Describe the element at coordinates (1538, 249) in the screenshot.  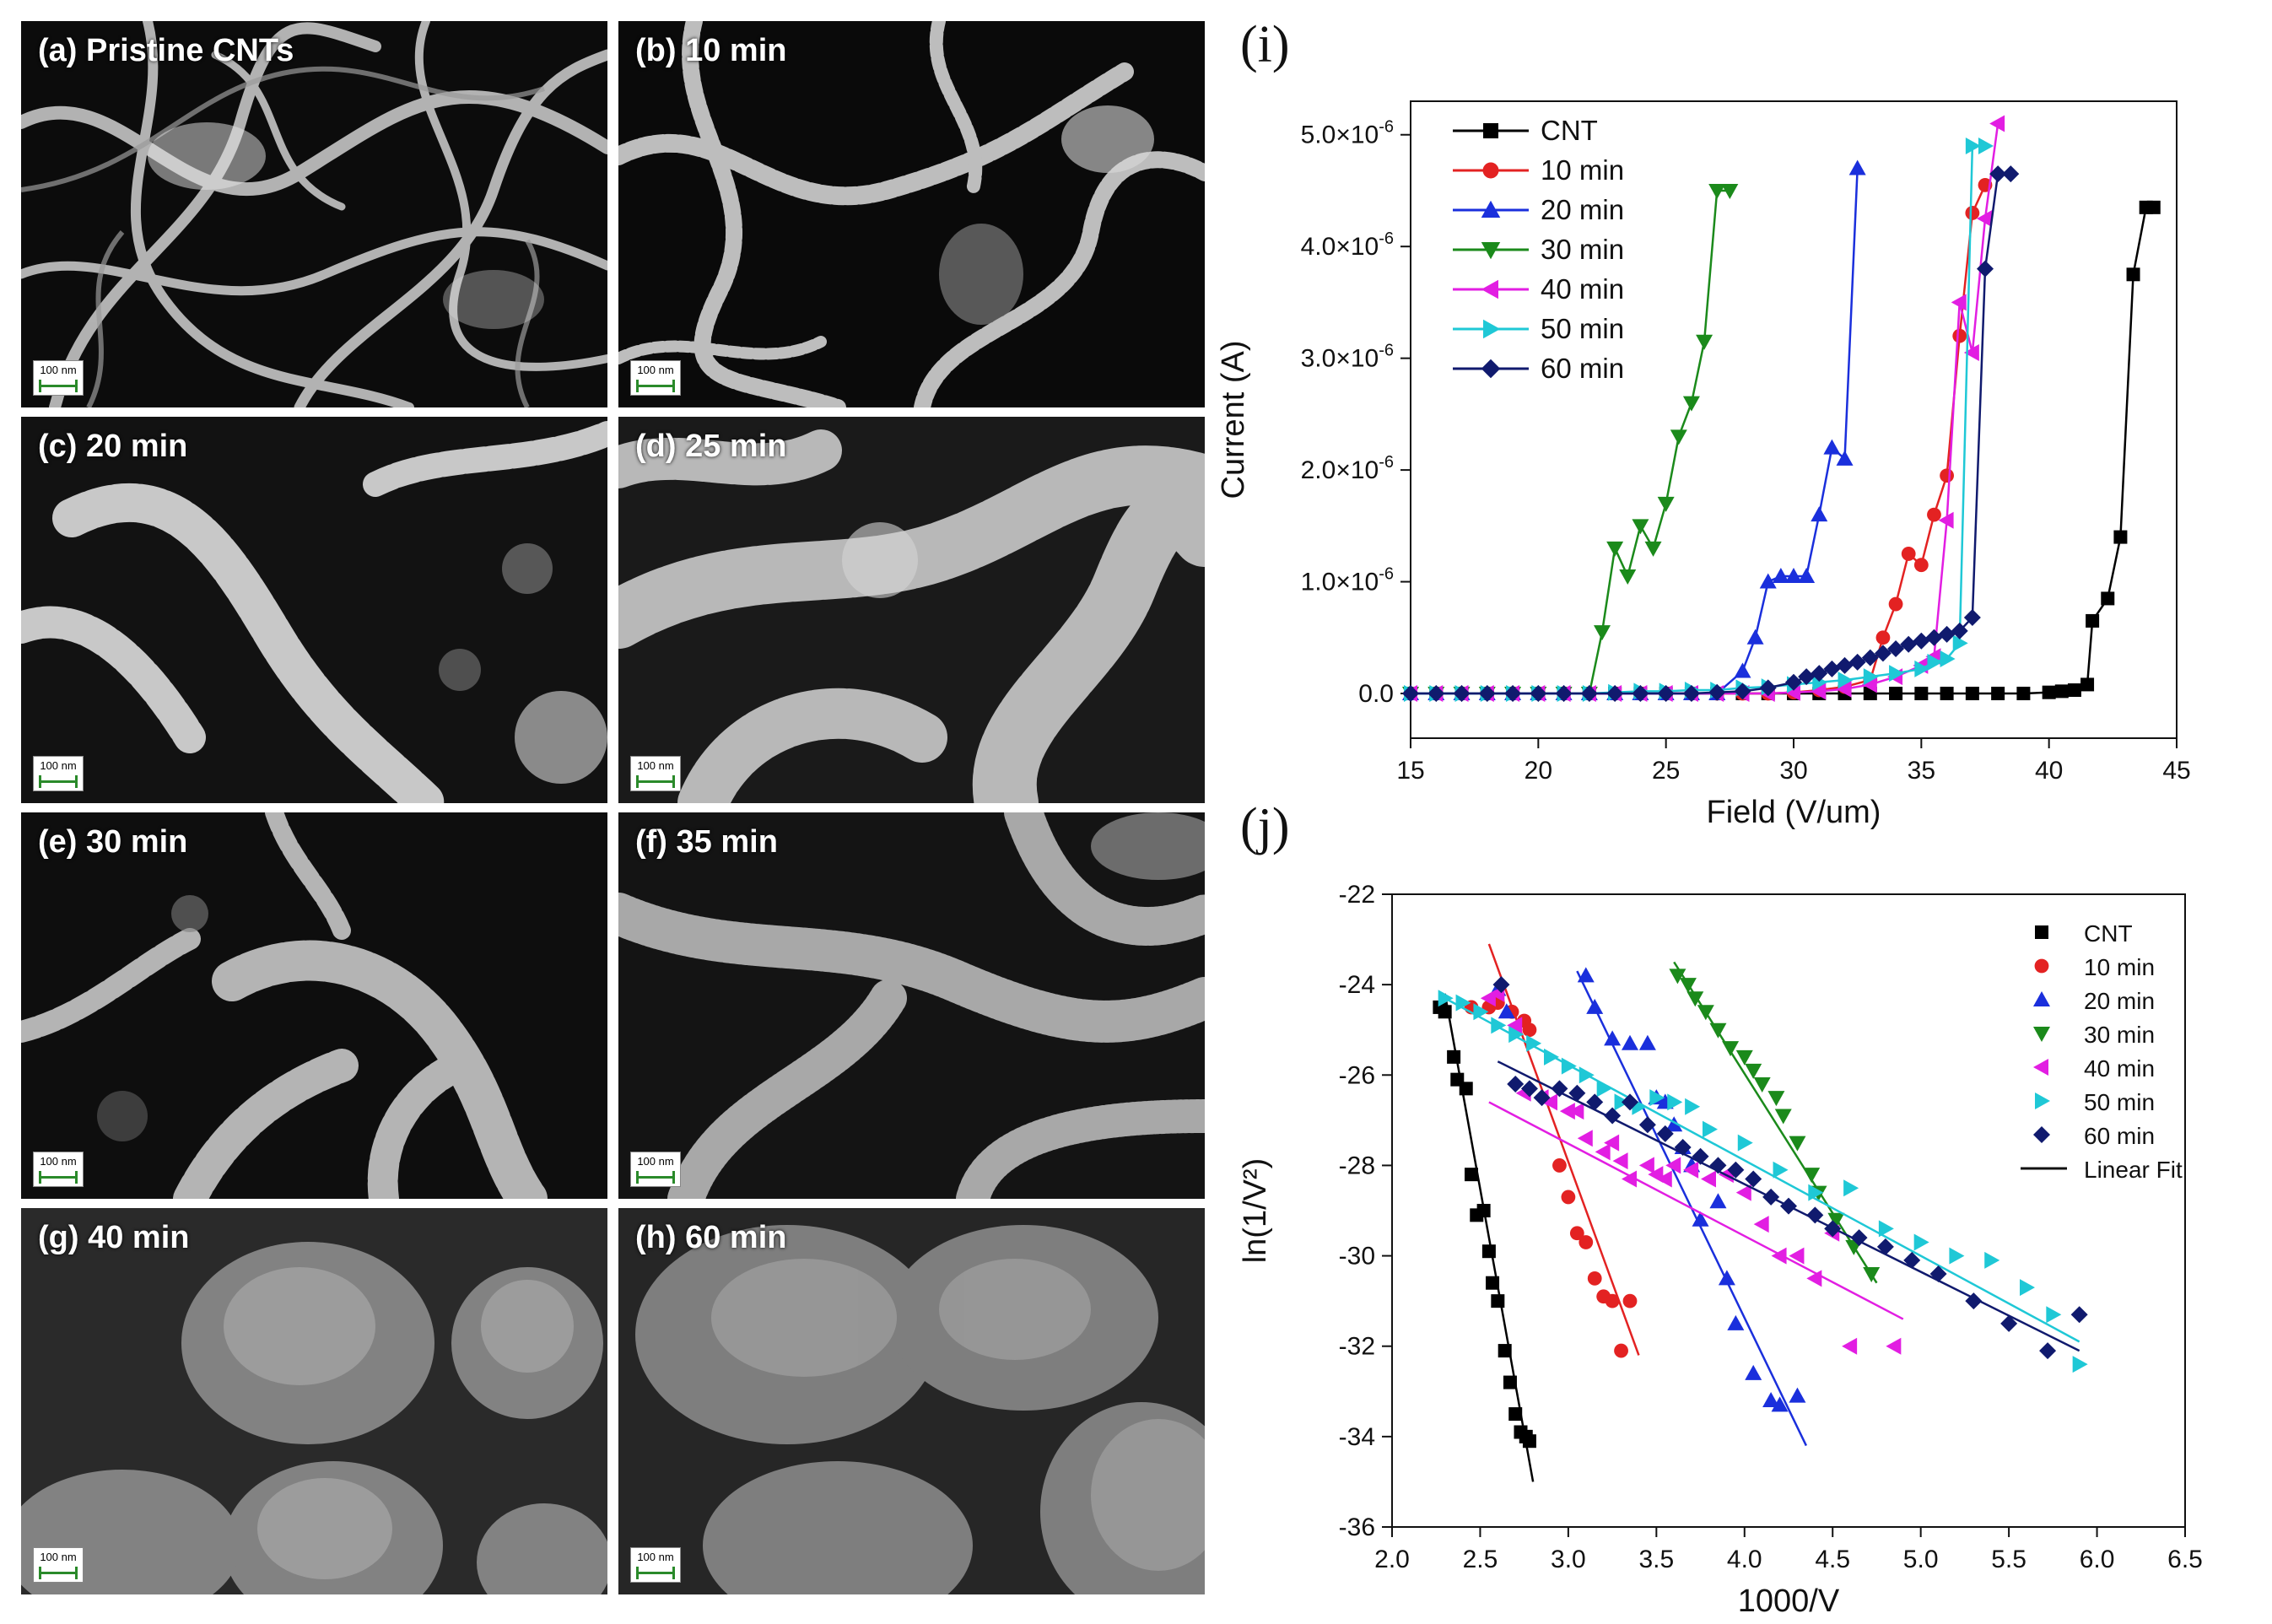
I see `legend: CNT 10 min 20 min 30 min 40 min 50 min 60 min` at that location.